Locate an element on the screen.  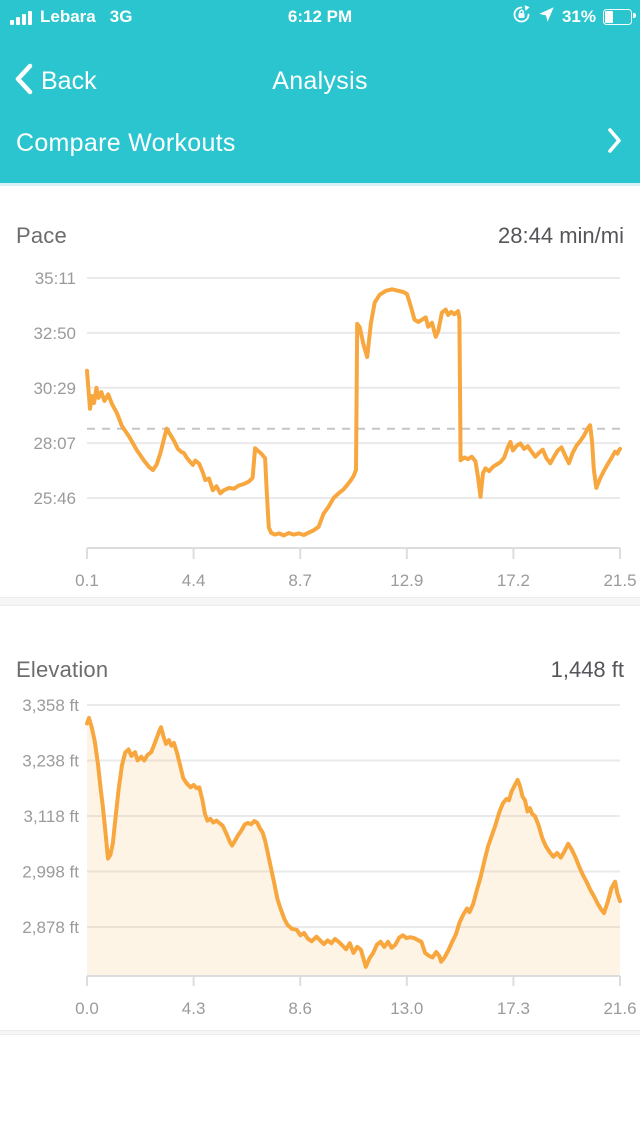
pace-section-header: Pace 28:44 min/mi is located at coordinates (320, 236).